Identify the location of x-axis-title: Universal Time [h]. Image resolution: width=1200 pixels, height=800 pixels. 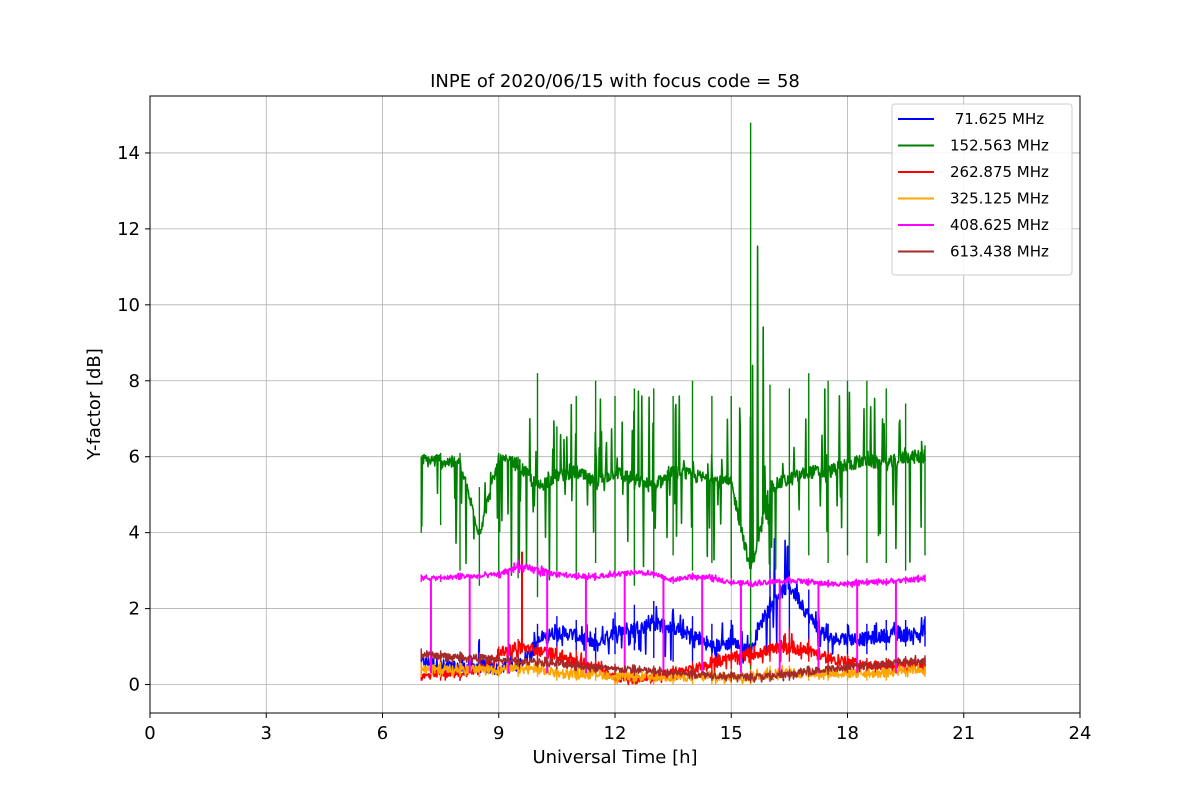
(614, 757).